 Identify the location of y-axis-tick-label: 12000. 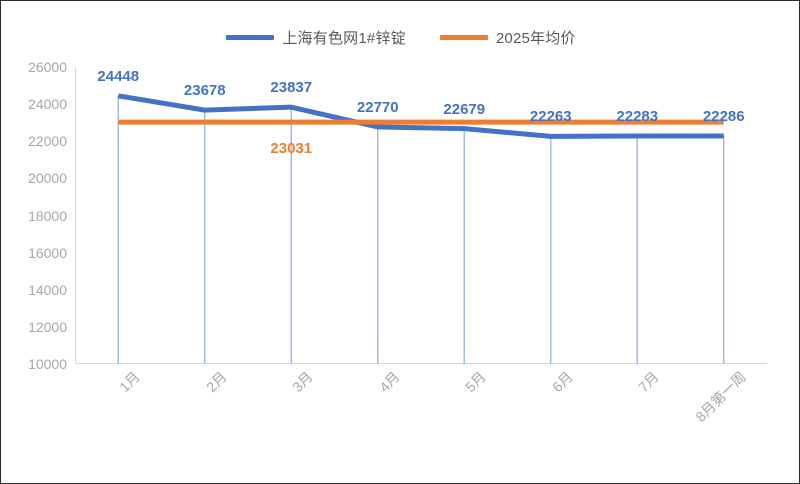
(47, 326).